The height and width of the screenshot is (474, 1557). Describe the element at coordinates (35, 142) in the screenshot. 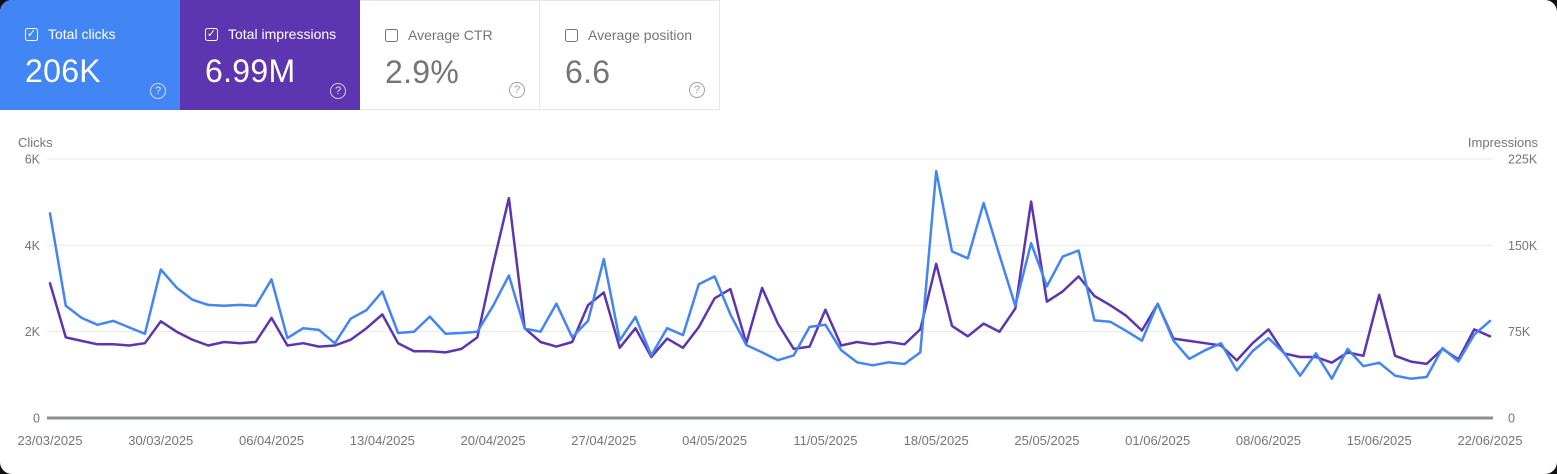

I see `left-axis-title: Clicks` at that location.